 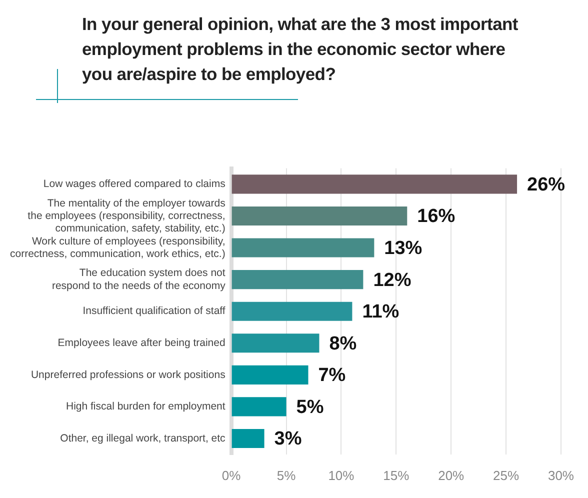 What do you see at coordinates (343, 343) in the screenshot?
I see `data-label: 8%` at bounding box center [343, 343].